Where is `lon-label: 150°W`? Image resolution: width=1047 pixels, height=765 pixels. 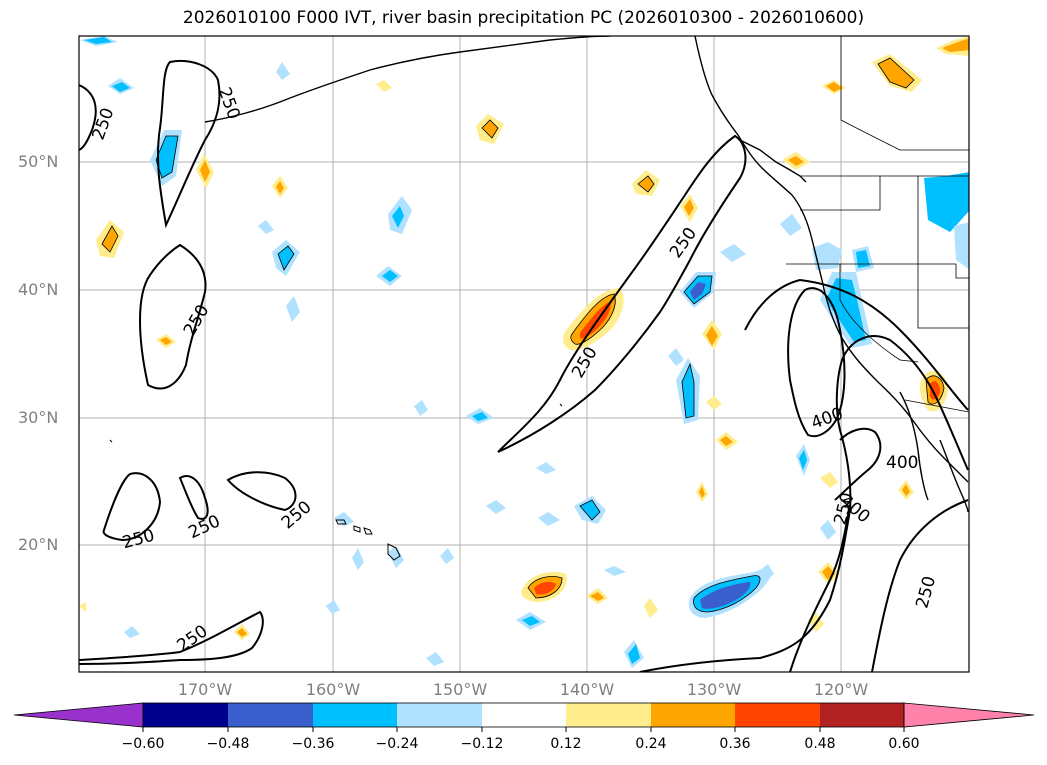
lon-label: 150°W is located at coordinates (460, 689).